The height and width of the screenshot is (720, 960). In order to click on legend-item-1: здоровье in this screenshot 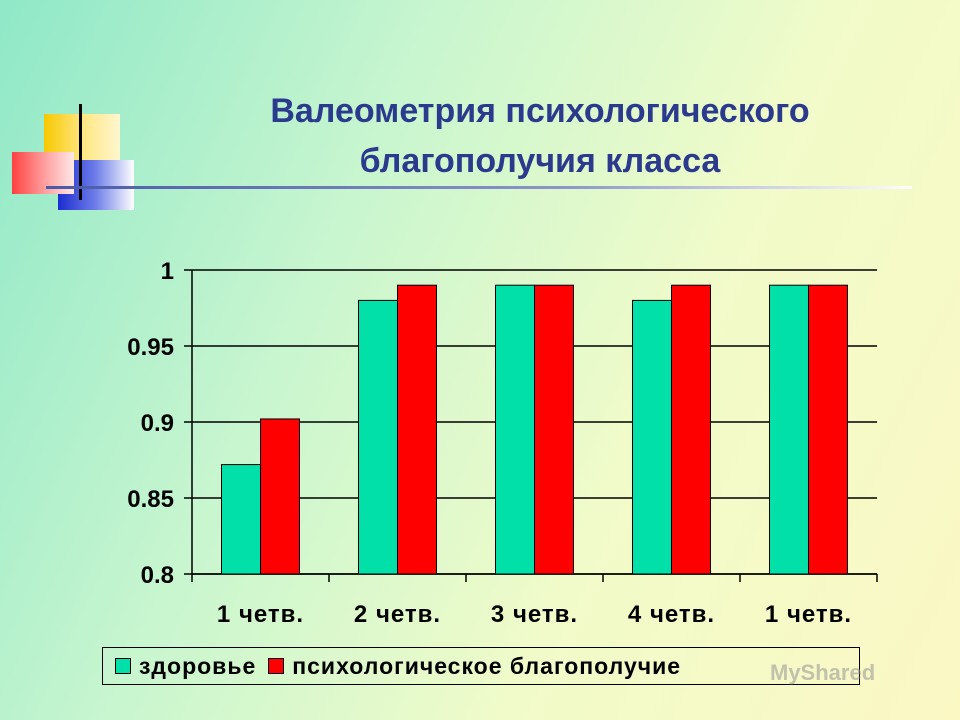, I will do `click(185, 666)`.